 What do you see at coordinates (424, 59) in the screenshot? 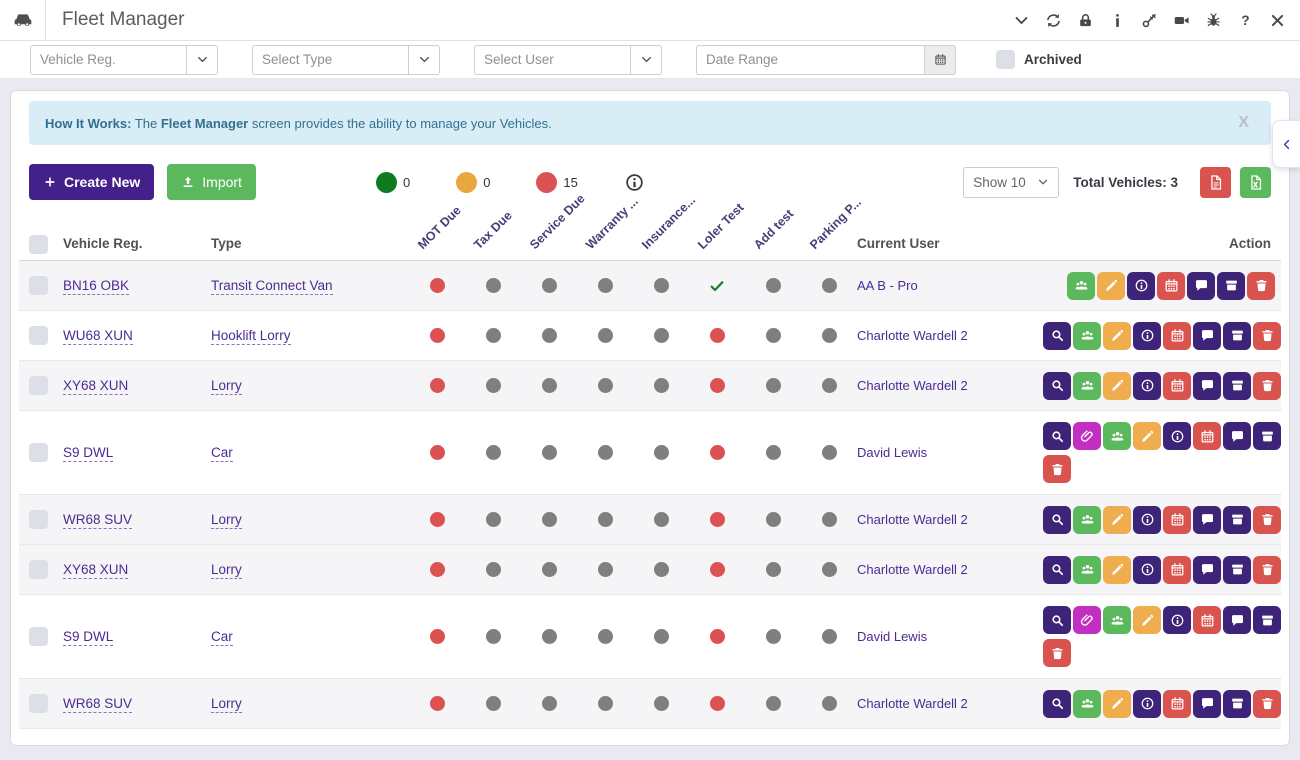
I see `type-dropdown-button` at bounding box center [424, 59].